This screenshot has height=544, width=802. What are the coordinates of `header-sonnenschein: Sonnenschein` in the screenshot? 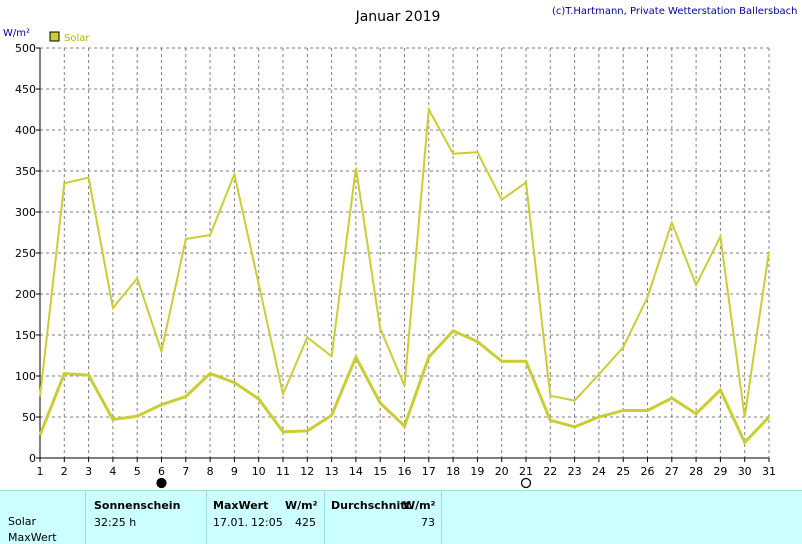 It's located at (137, 505).